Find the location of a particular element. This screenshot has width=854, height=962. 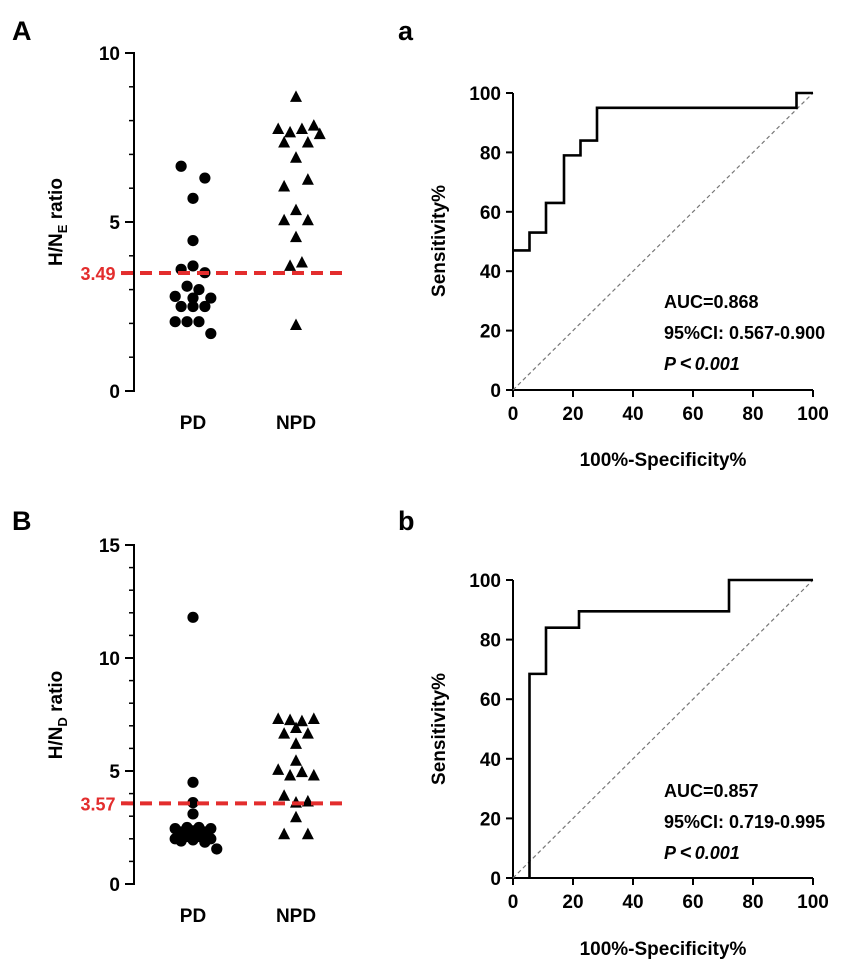

panel-label: B is located at coordinates (22, 521).